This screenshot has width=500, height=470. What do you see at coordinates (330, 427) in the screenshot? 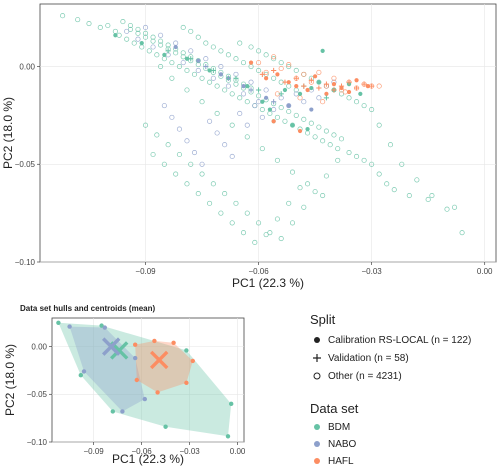
I see `legend-dataset-item-bdm: BDM` at bounding box center [330, 427].